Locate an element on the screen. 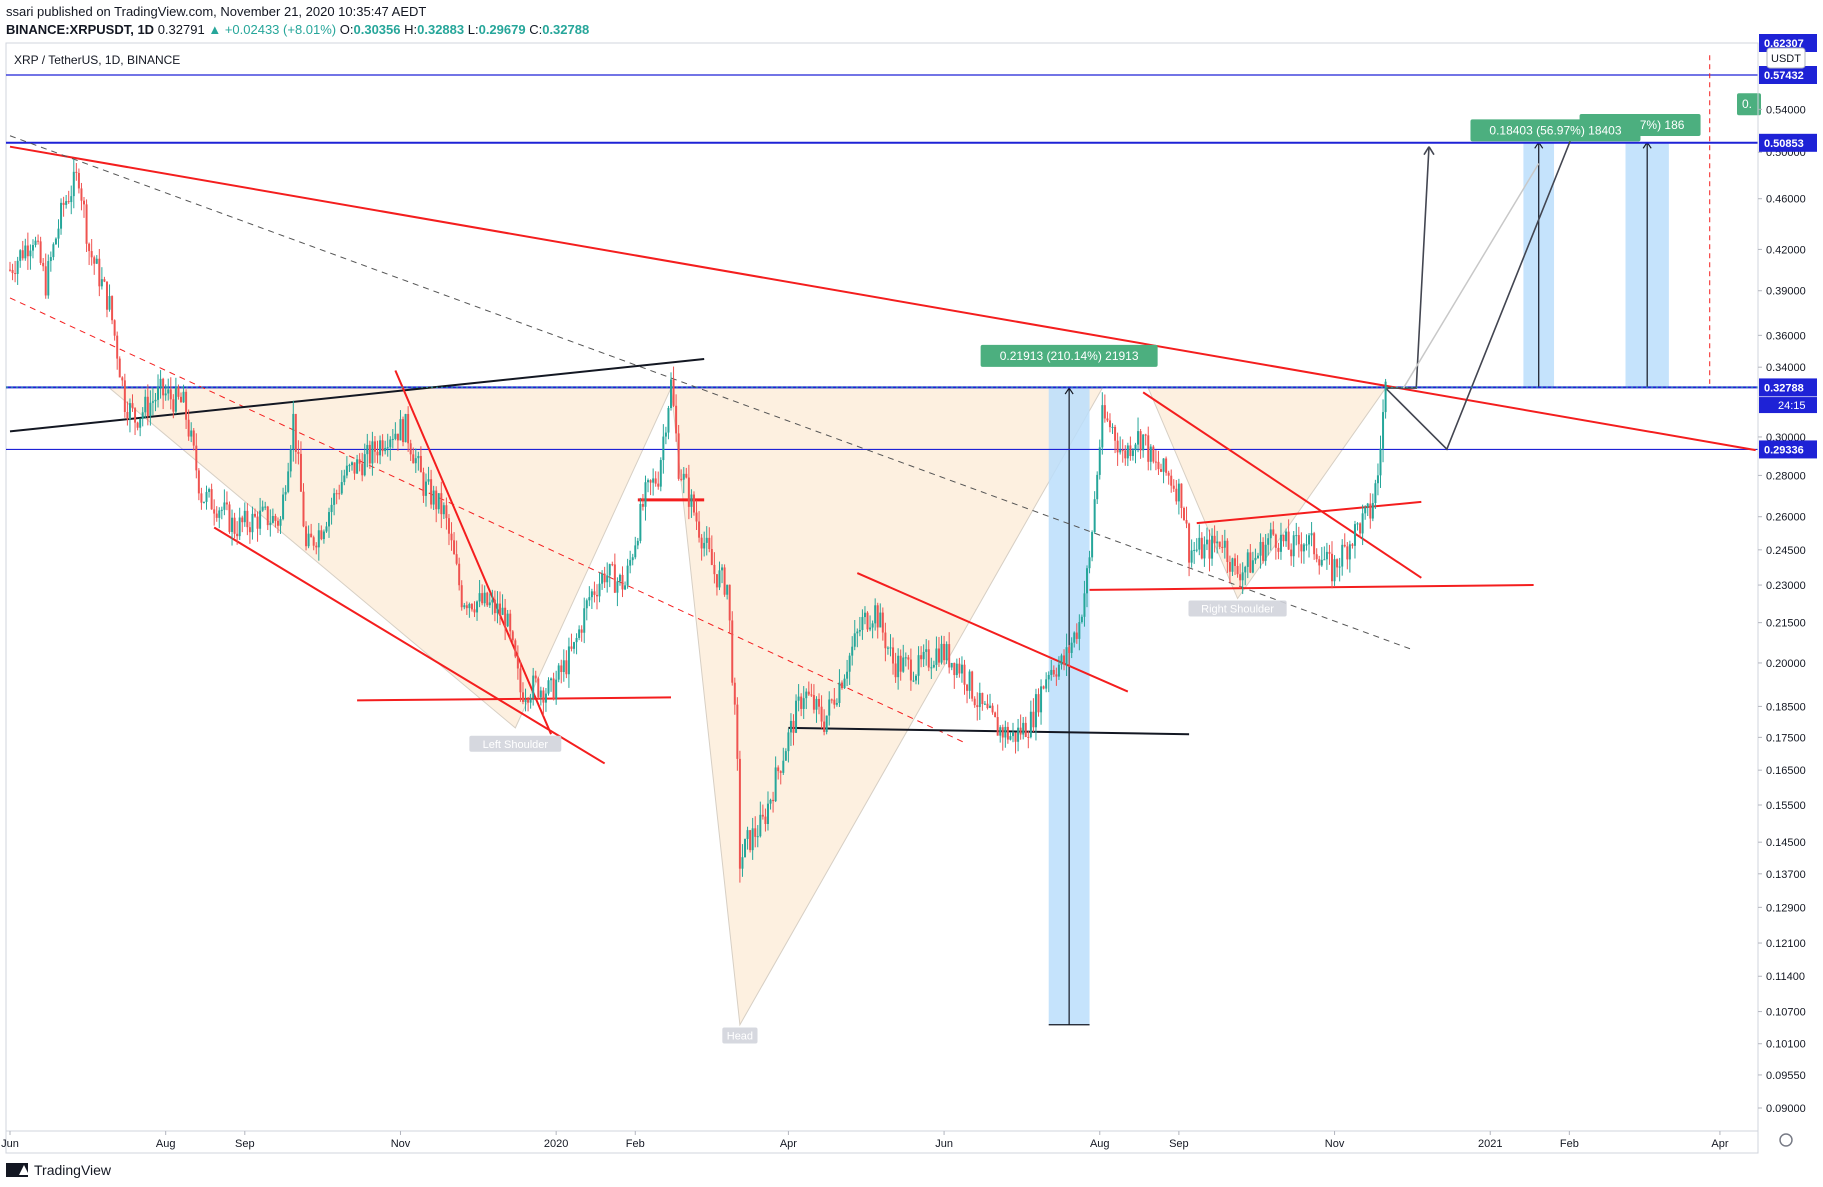  level-badge-2-bg is located at coordinates (1788, 387).